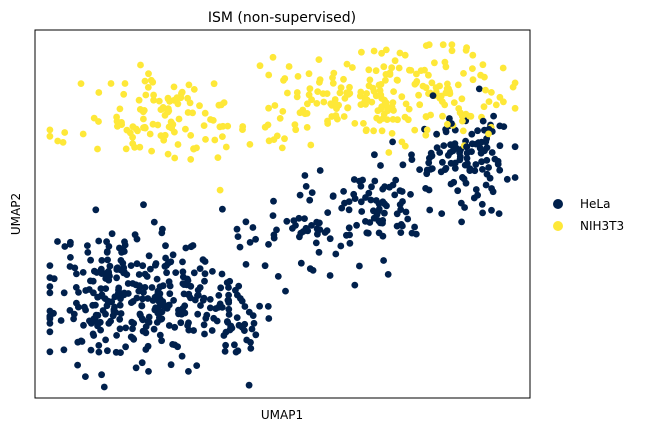 This screenshot has height=434, width=648. Describe the element at coordinates (282, 415) in the screenshot. I see `x-axis-label: UMAP1` at that location.